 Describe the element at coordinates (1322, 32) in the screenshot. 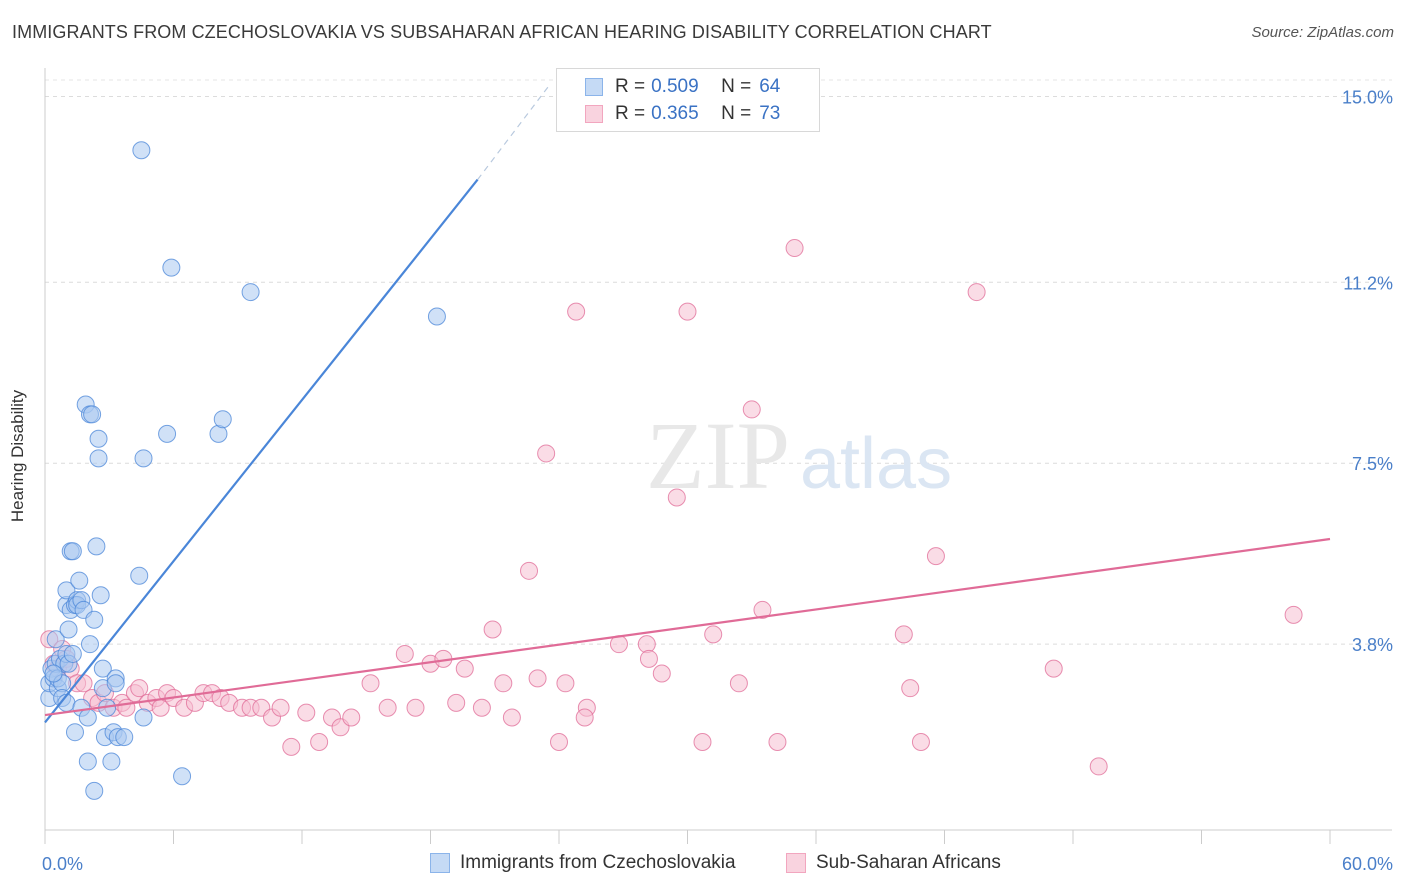

I see `source-label: Source: ZipAtlas.com` at that location.